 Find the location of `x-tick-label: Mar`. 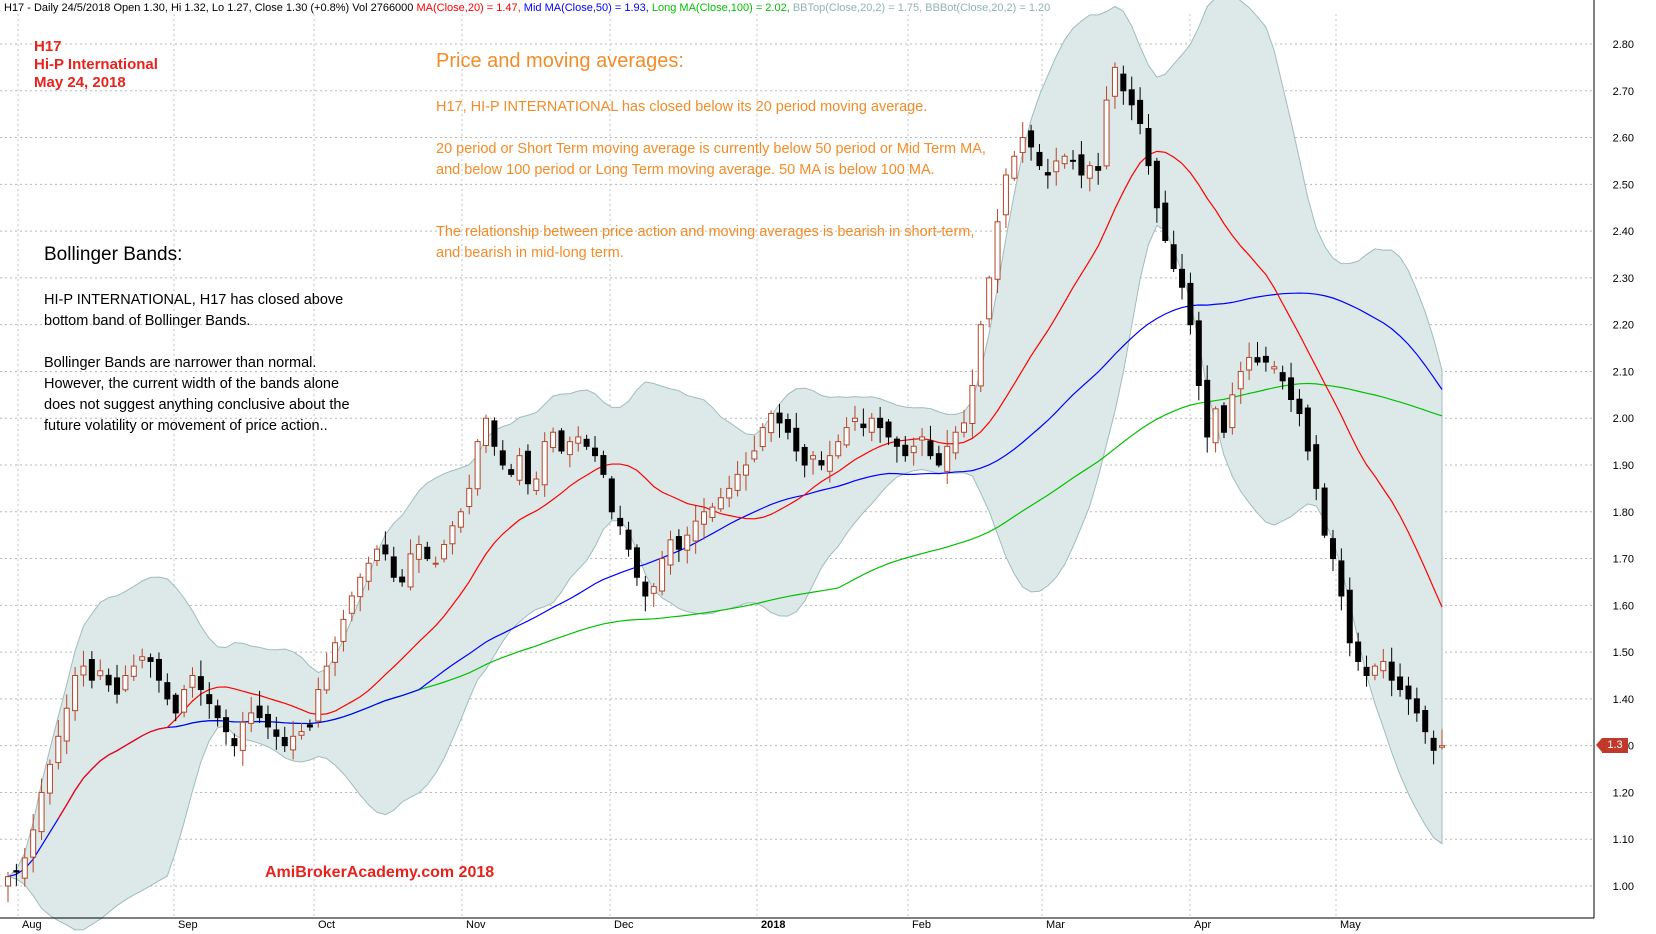

x-tick-label: Mar is located at coordinates (1055, 925).